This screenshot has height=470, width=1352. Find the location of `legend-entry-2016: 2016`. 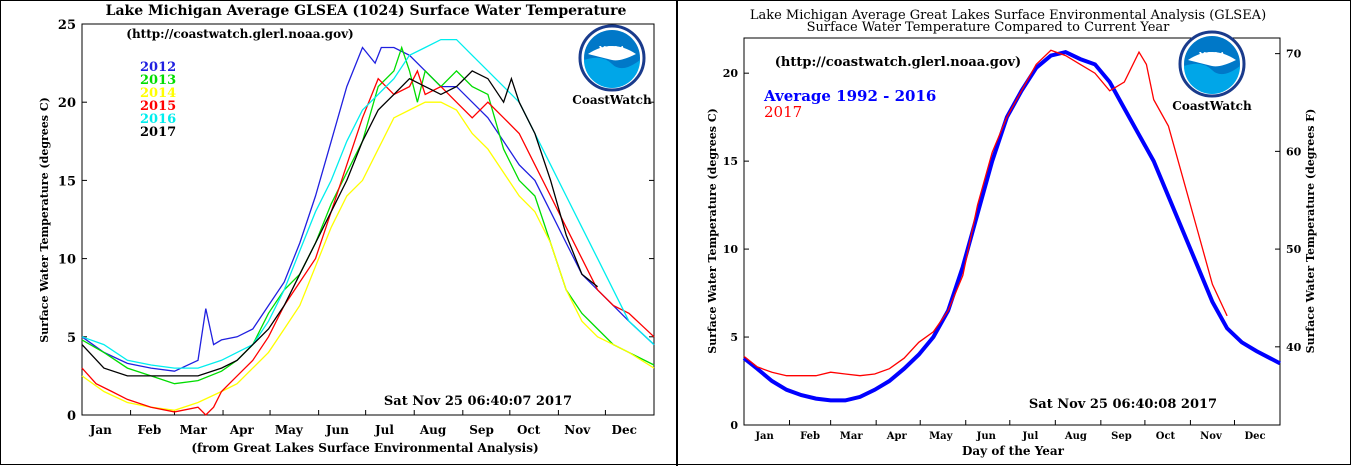

legend-entry-2016: 2016 is located at coordinates (158, 119).